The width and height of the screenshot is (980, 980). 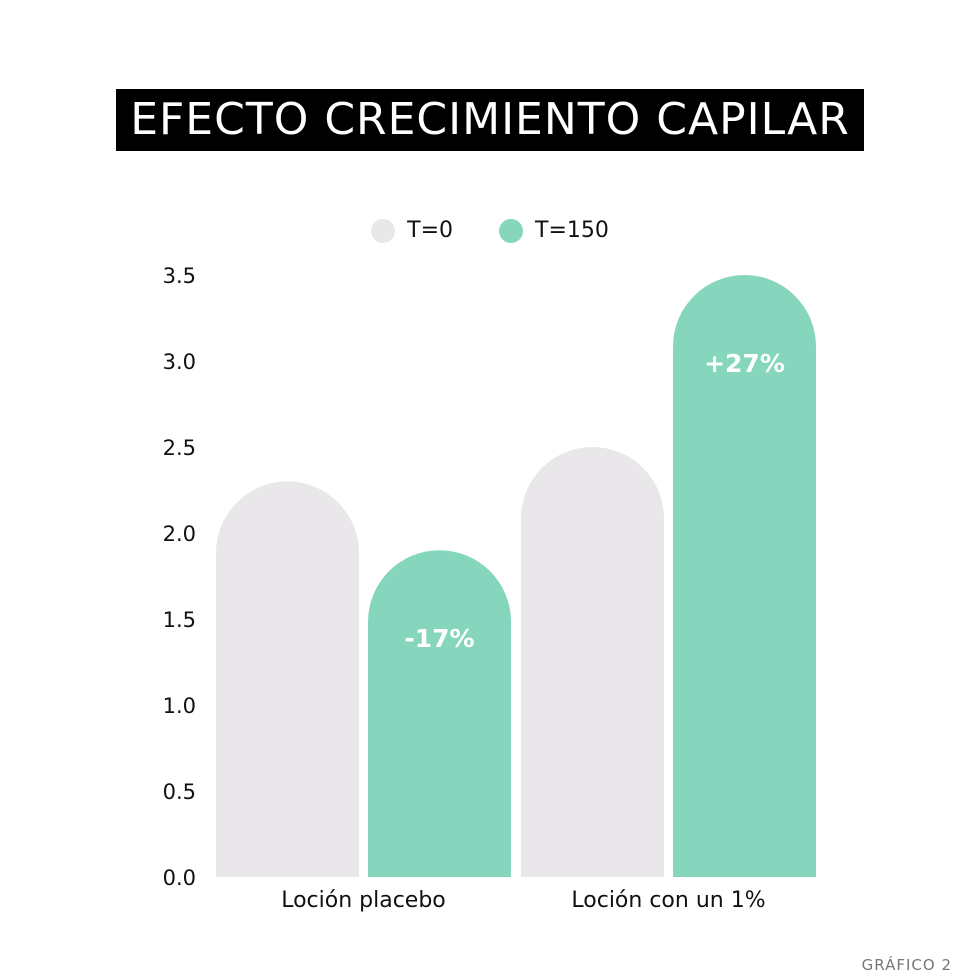 I want to click on legend-swatch-t150, so click(x=511, y=230).